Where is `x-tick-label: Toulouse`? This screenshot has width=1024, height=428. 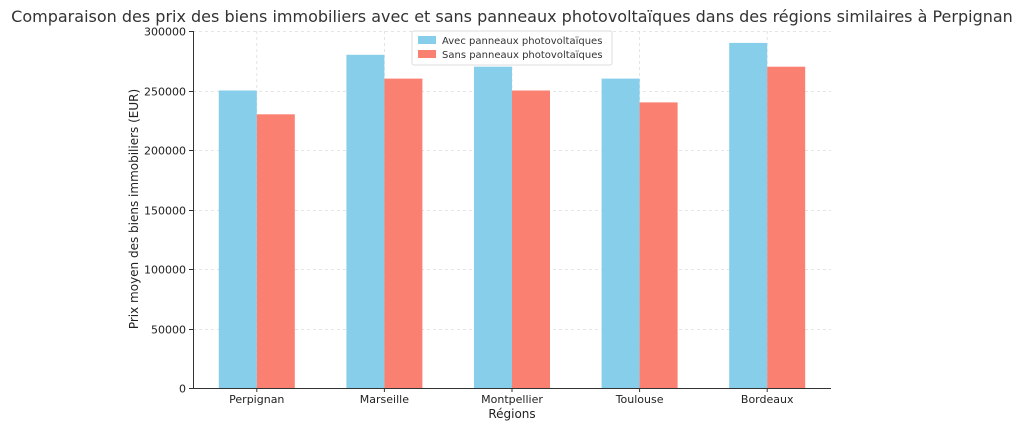
x-tick-label: Toulouse is located at coordinates (639, 399).